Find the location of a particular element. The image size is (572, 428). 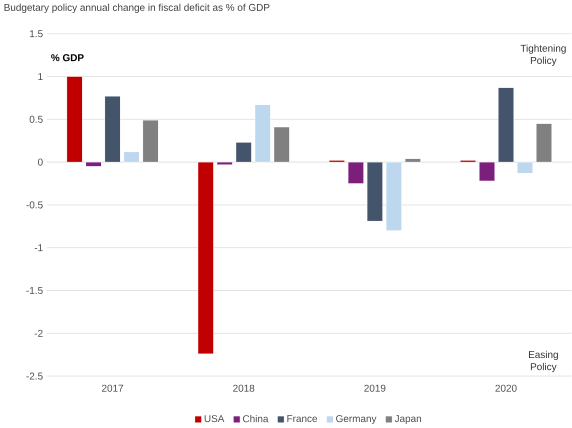

y-tick-label: 1.5 is located at coordinates (36, 34).